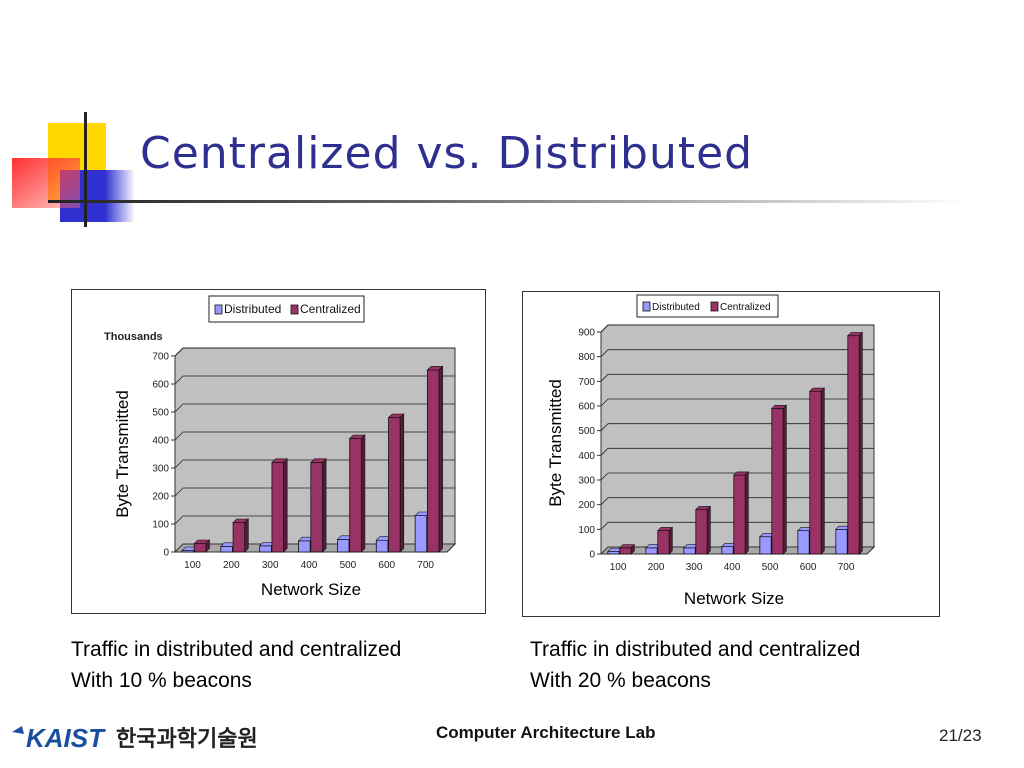 The height and width of the screenshot is (768, 1024). What do you see at coordinates (620, 680) in the screenshot?
I see `caption-line: With 20 % beacons` at bounding box center [620, 680].